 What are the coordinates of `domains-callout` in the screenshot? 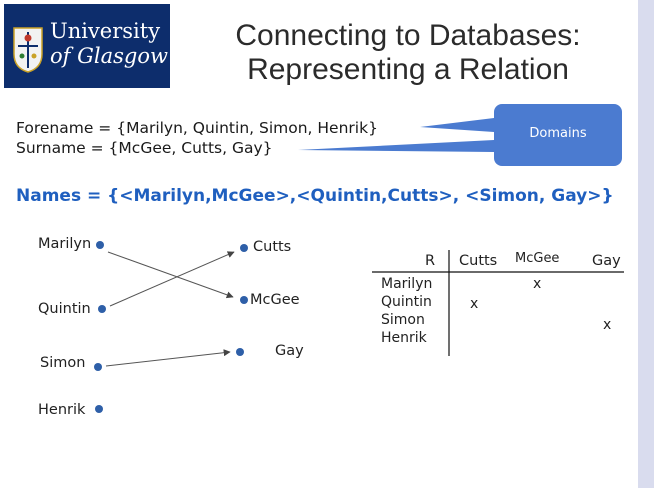 It's located at (558, 135).